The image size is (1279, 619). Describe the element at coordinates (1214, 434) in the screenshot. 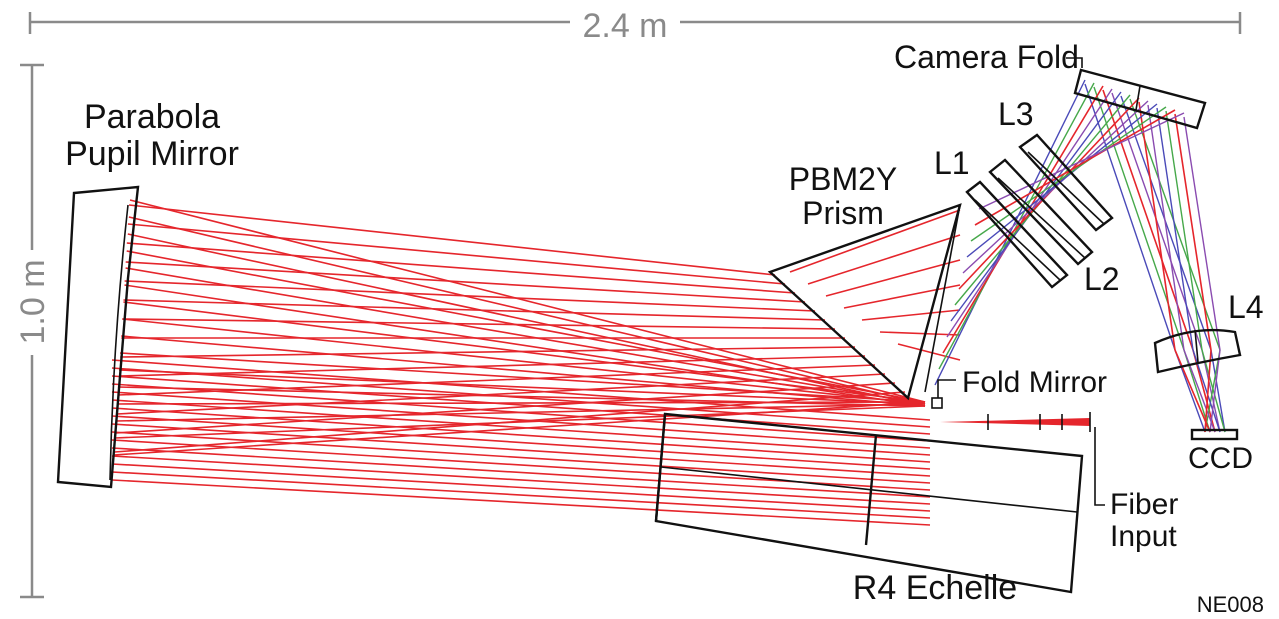

I see `ccd-detector` at that location.